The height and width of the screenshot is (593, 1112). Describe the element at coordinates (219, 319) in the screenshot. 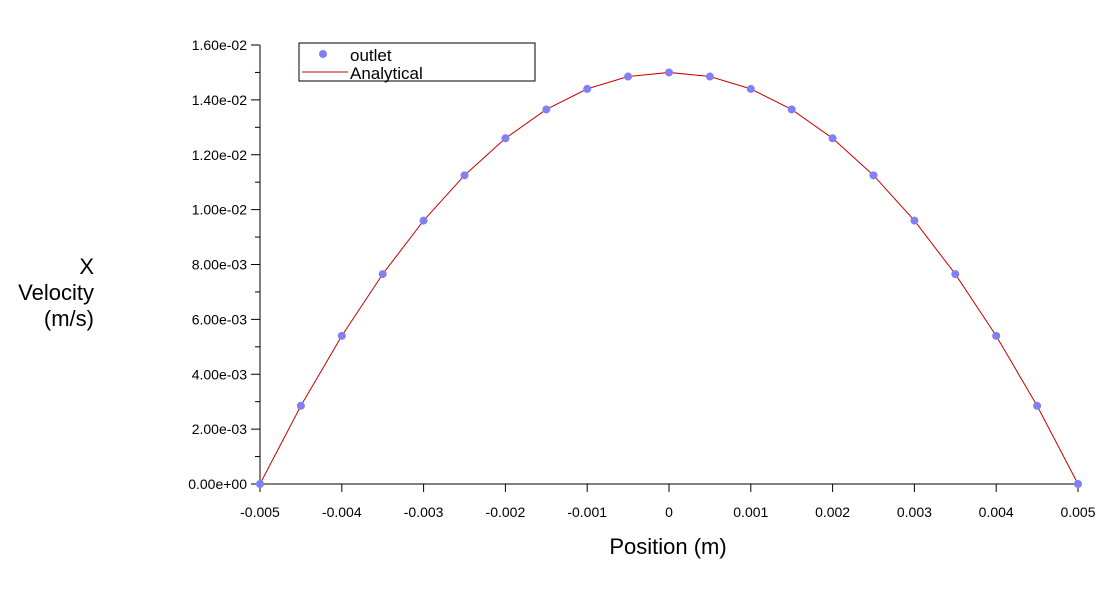

I see `y-tick-label: 6.00e-03` at that location.